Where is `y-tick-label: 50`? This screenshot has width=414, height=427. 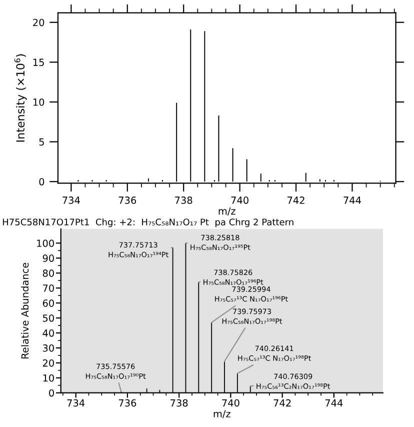 y-tick-label: 50 is located at coordinates (48, 318).